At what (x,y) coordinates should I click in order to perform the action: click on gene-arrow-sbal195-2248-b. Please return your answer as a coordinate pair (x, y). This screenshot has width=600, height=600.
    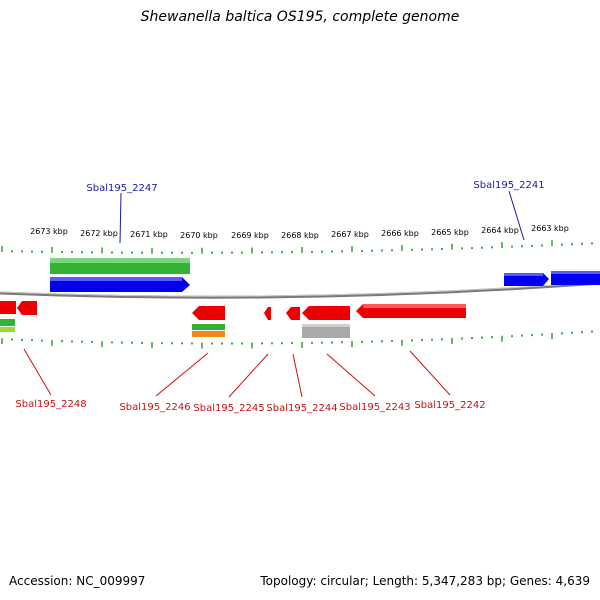
    Looking at the image, I should click on (27, 308).